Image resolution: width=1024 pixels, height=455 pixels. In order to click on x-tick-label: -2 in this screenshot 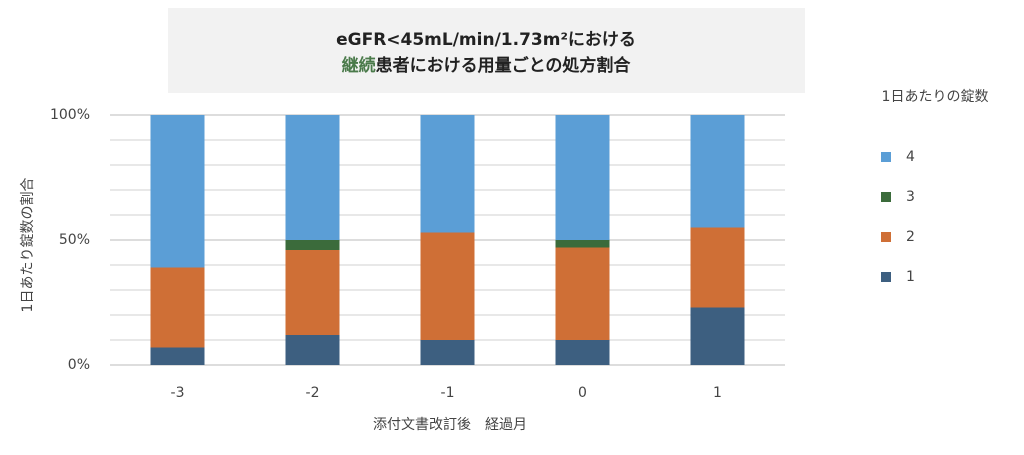, I will do `click(313, 393)`.